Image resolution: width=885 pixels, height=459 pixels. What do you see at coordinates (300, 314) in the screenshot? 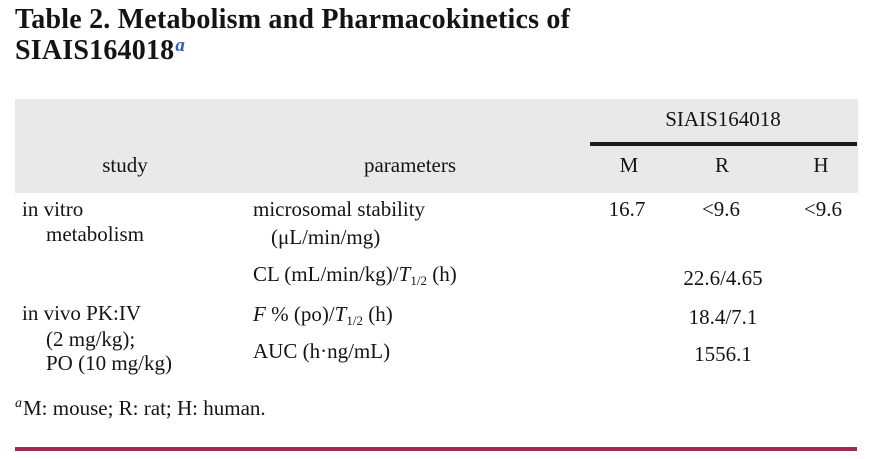
I see `param-f-mid: % (po)/` at bounding box center [300, 314].